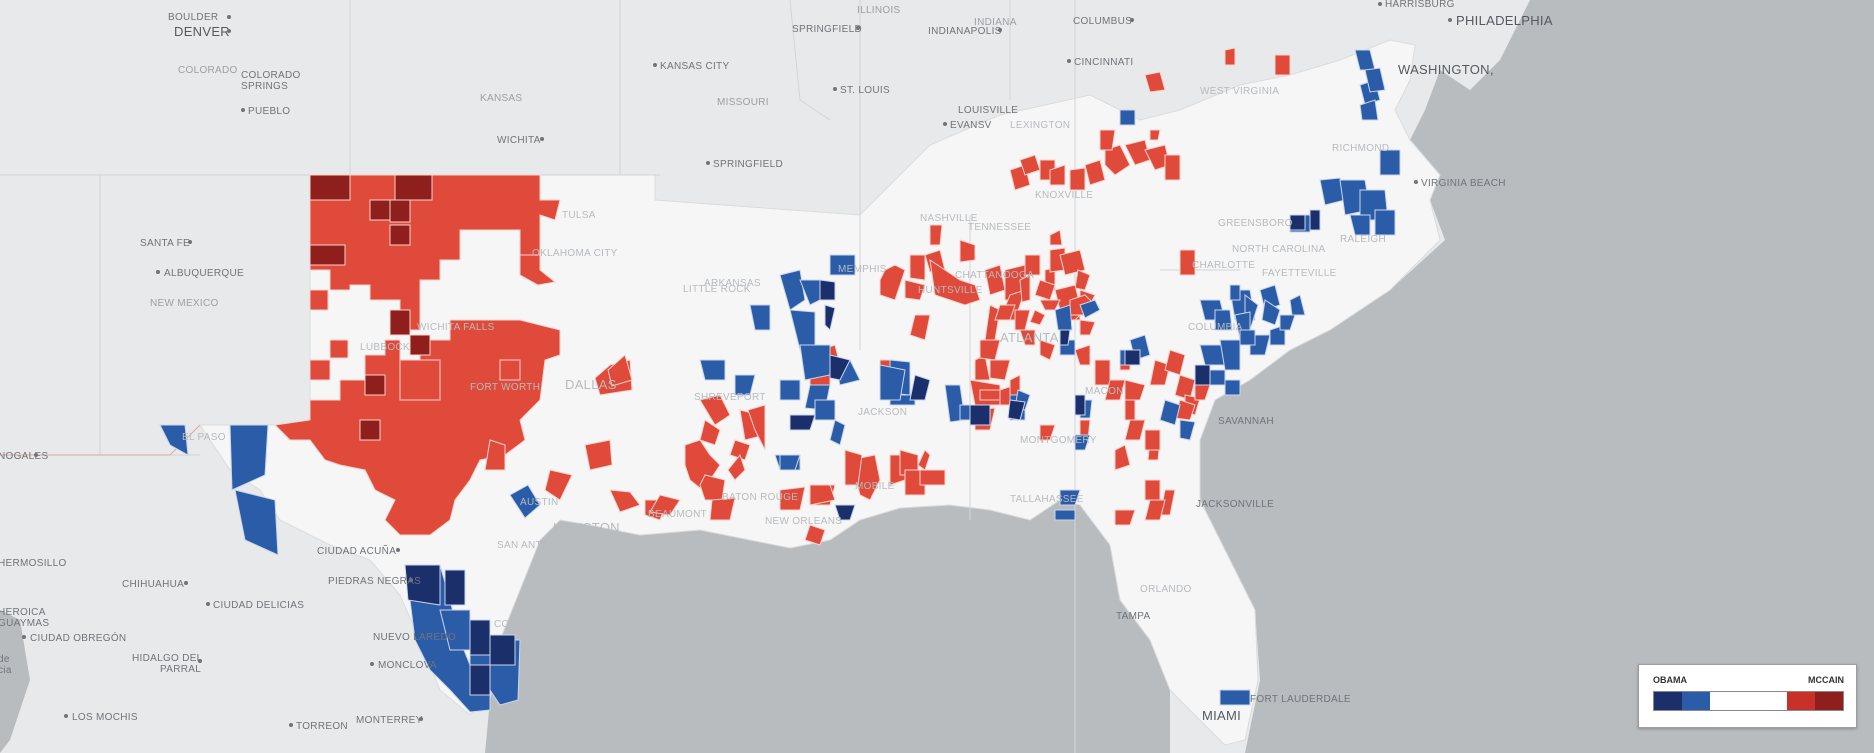 This screenshot has width=1874, height=753. Describe the element at coordinates (1040, 125) in the screenshot. I see `city-label: LEXINGTON` at that location.